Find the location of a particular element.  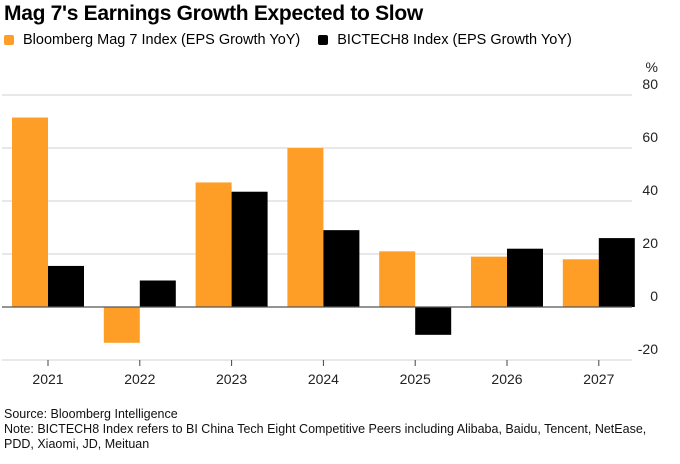

x-tick-label: 2022 is located at coordinates (139, 379).